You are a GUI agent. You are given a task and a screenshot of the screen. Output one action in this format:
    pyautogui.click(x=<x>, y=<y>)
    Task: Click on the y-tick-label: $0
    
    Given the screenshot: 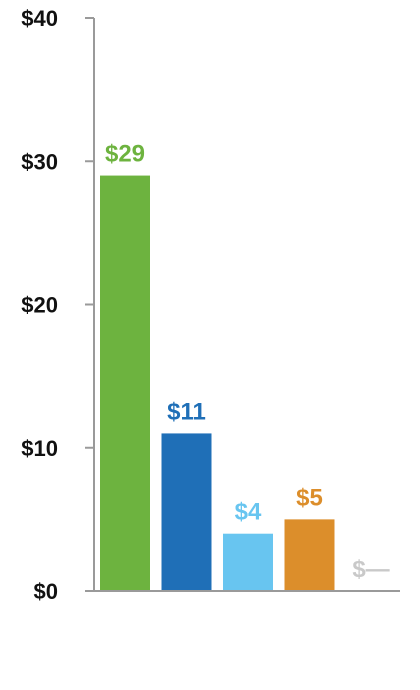 What is the action you would take?
    pyautogui.click(x=46, y=591)
    